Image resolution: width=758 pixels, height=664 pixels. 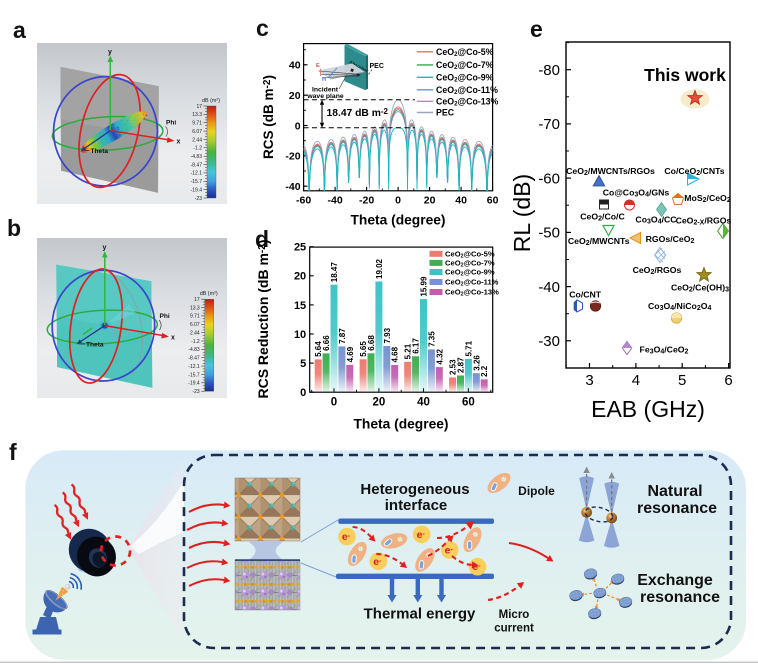 I want to click on svg-text: 6, so click(x=728, y=380).